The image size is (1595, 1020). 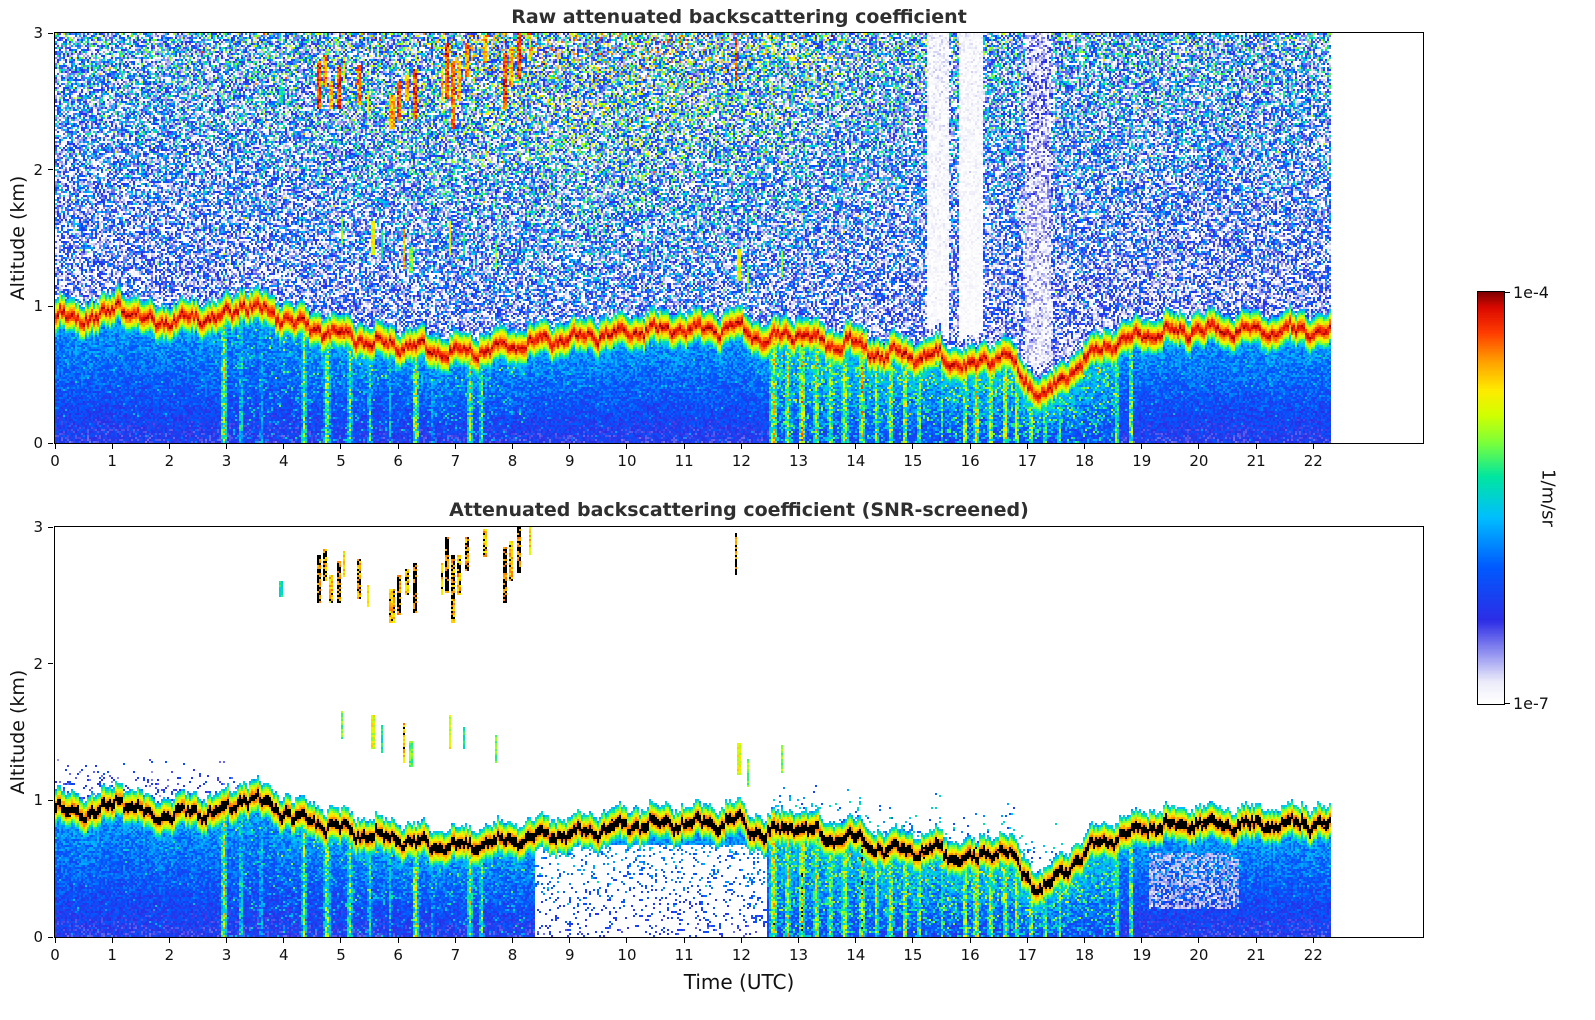 I want to click on y-axis-label-screened: Altitude (km), so click(x=18, y=732).